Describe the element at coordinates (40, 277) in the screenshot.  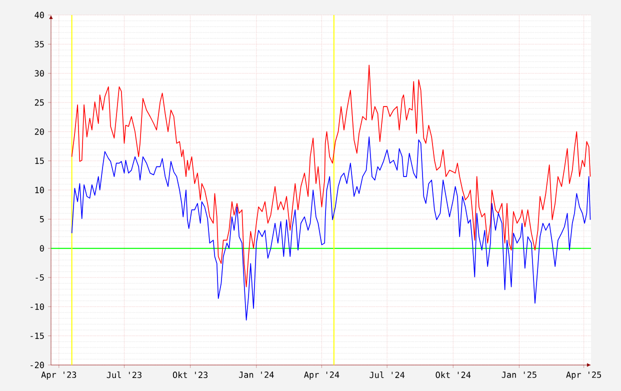
I see `y-tick-label: -5` at that location.